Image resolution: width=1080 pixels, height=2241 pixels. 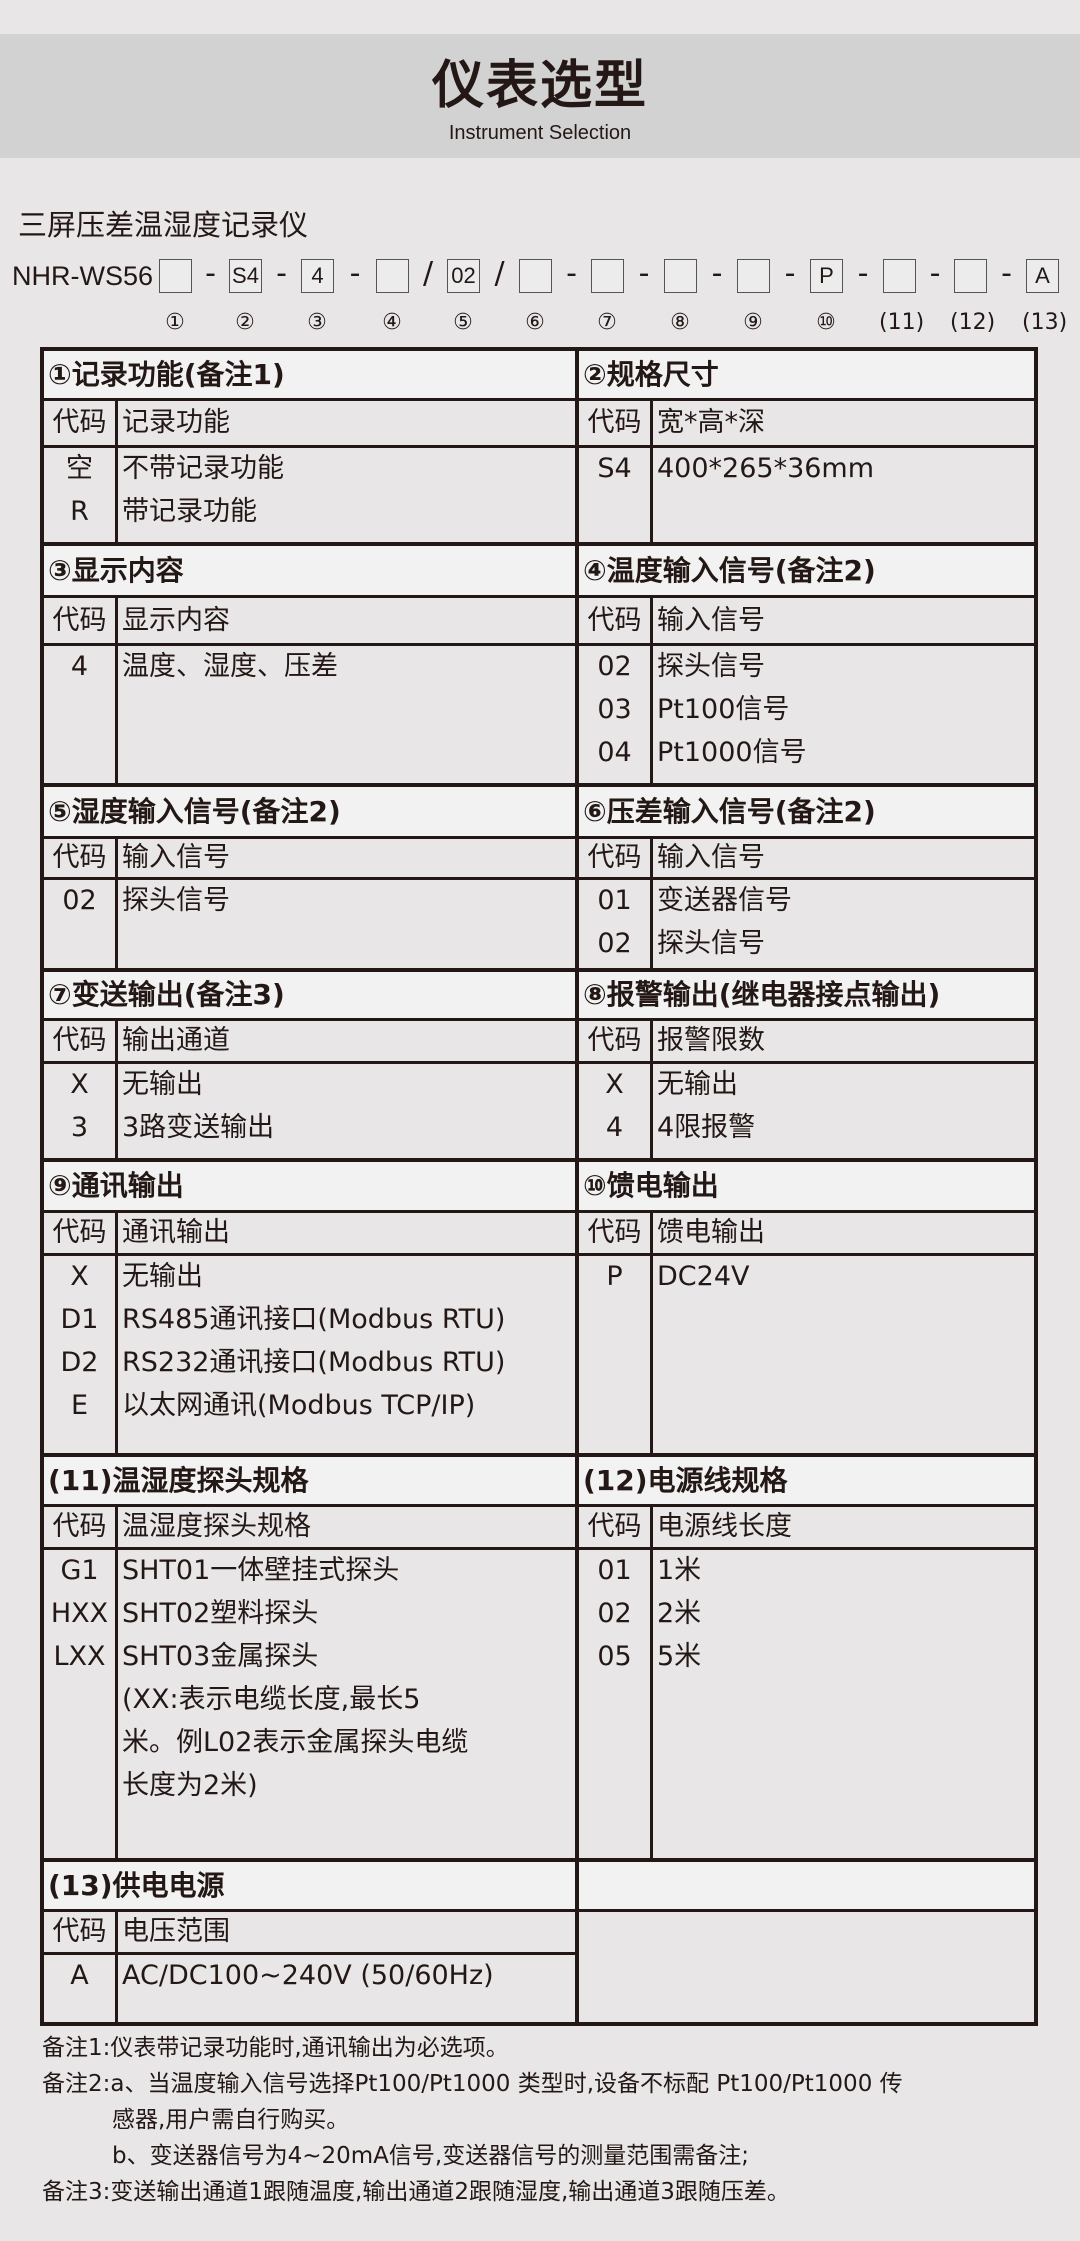 What do you see at coordinates (614, 1354) in the screenshot?
I see `code-column: P` at bounding box center [614, 1354].